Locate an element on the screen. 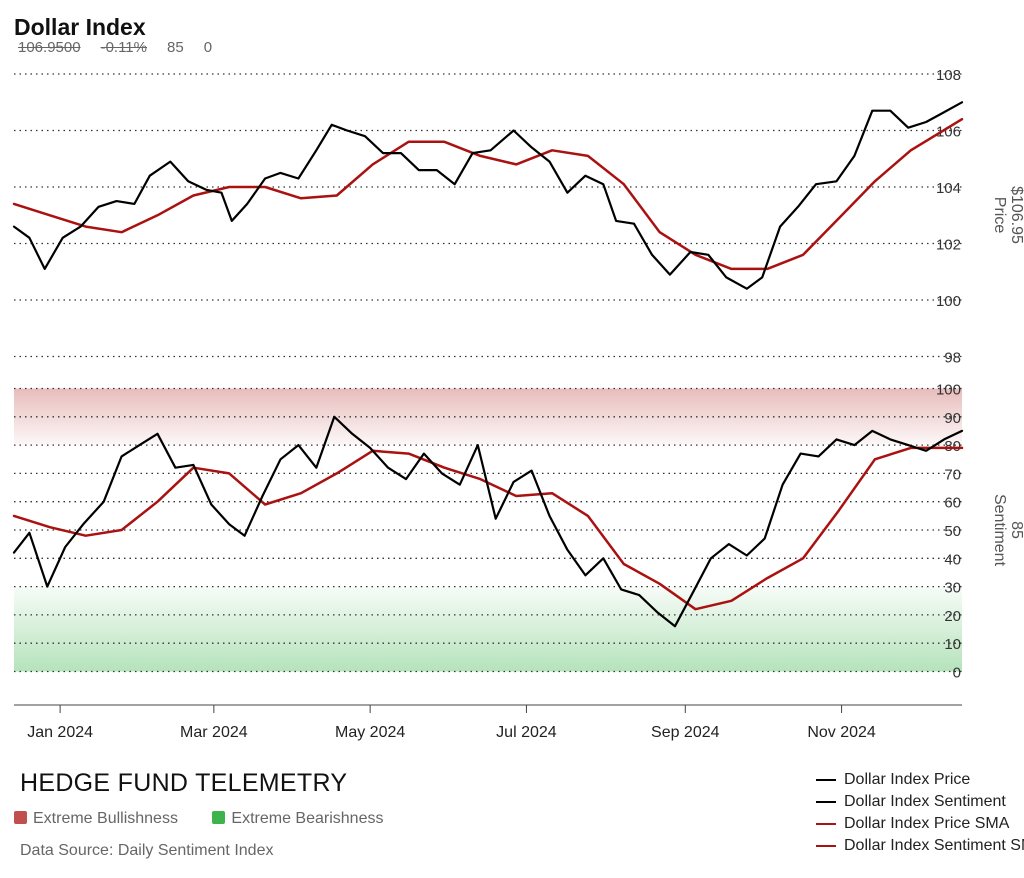 The width and height of the screenshot is (1024, 878). sentiment-tick-label: 40 is located at coordinates (952, 559).